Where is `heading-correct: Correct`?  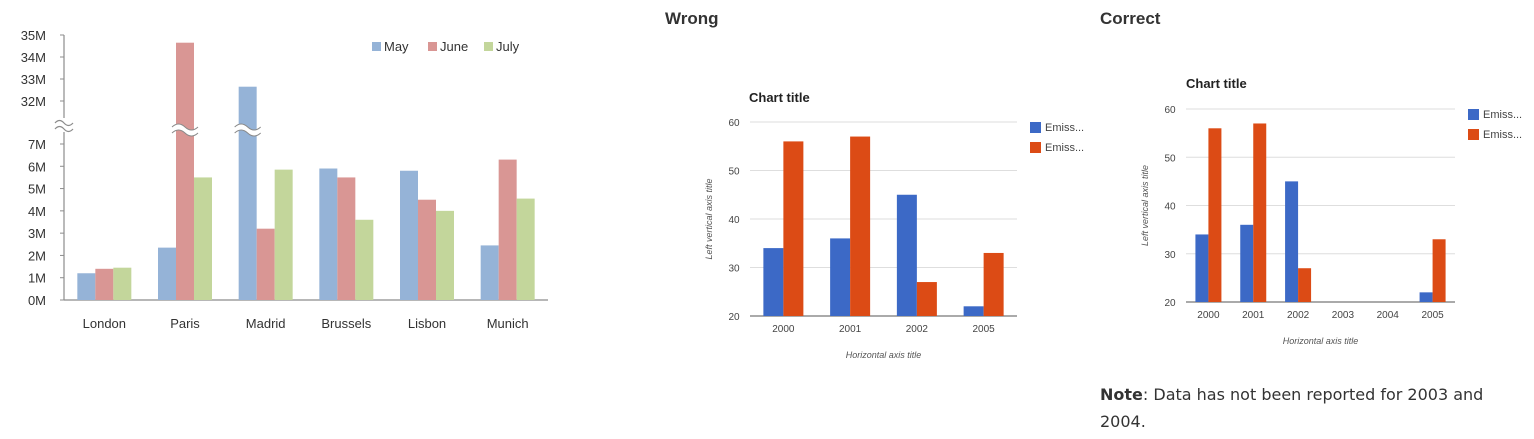 heading-correct: Correct is located at coordinates (1130, 18).